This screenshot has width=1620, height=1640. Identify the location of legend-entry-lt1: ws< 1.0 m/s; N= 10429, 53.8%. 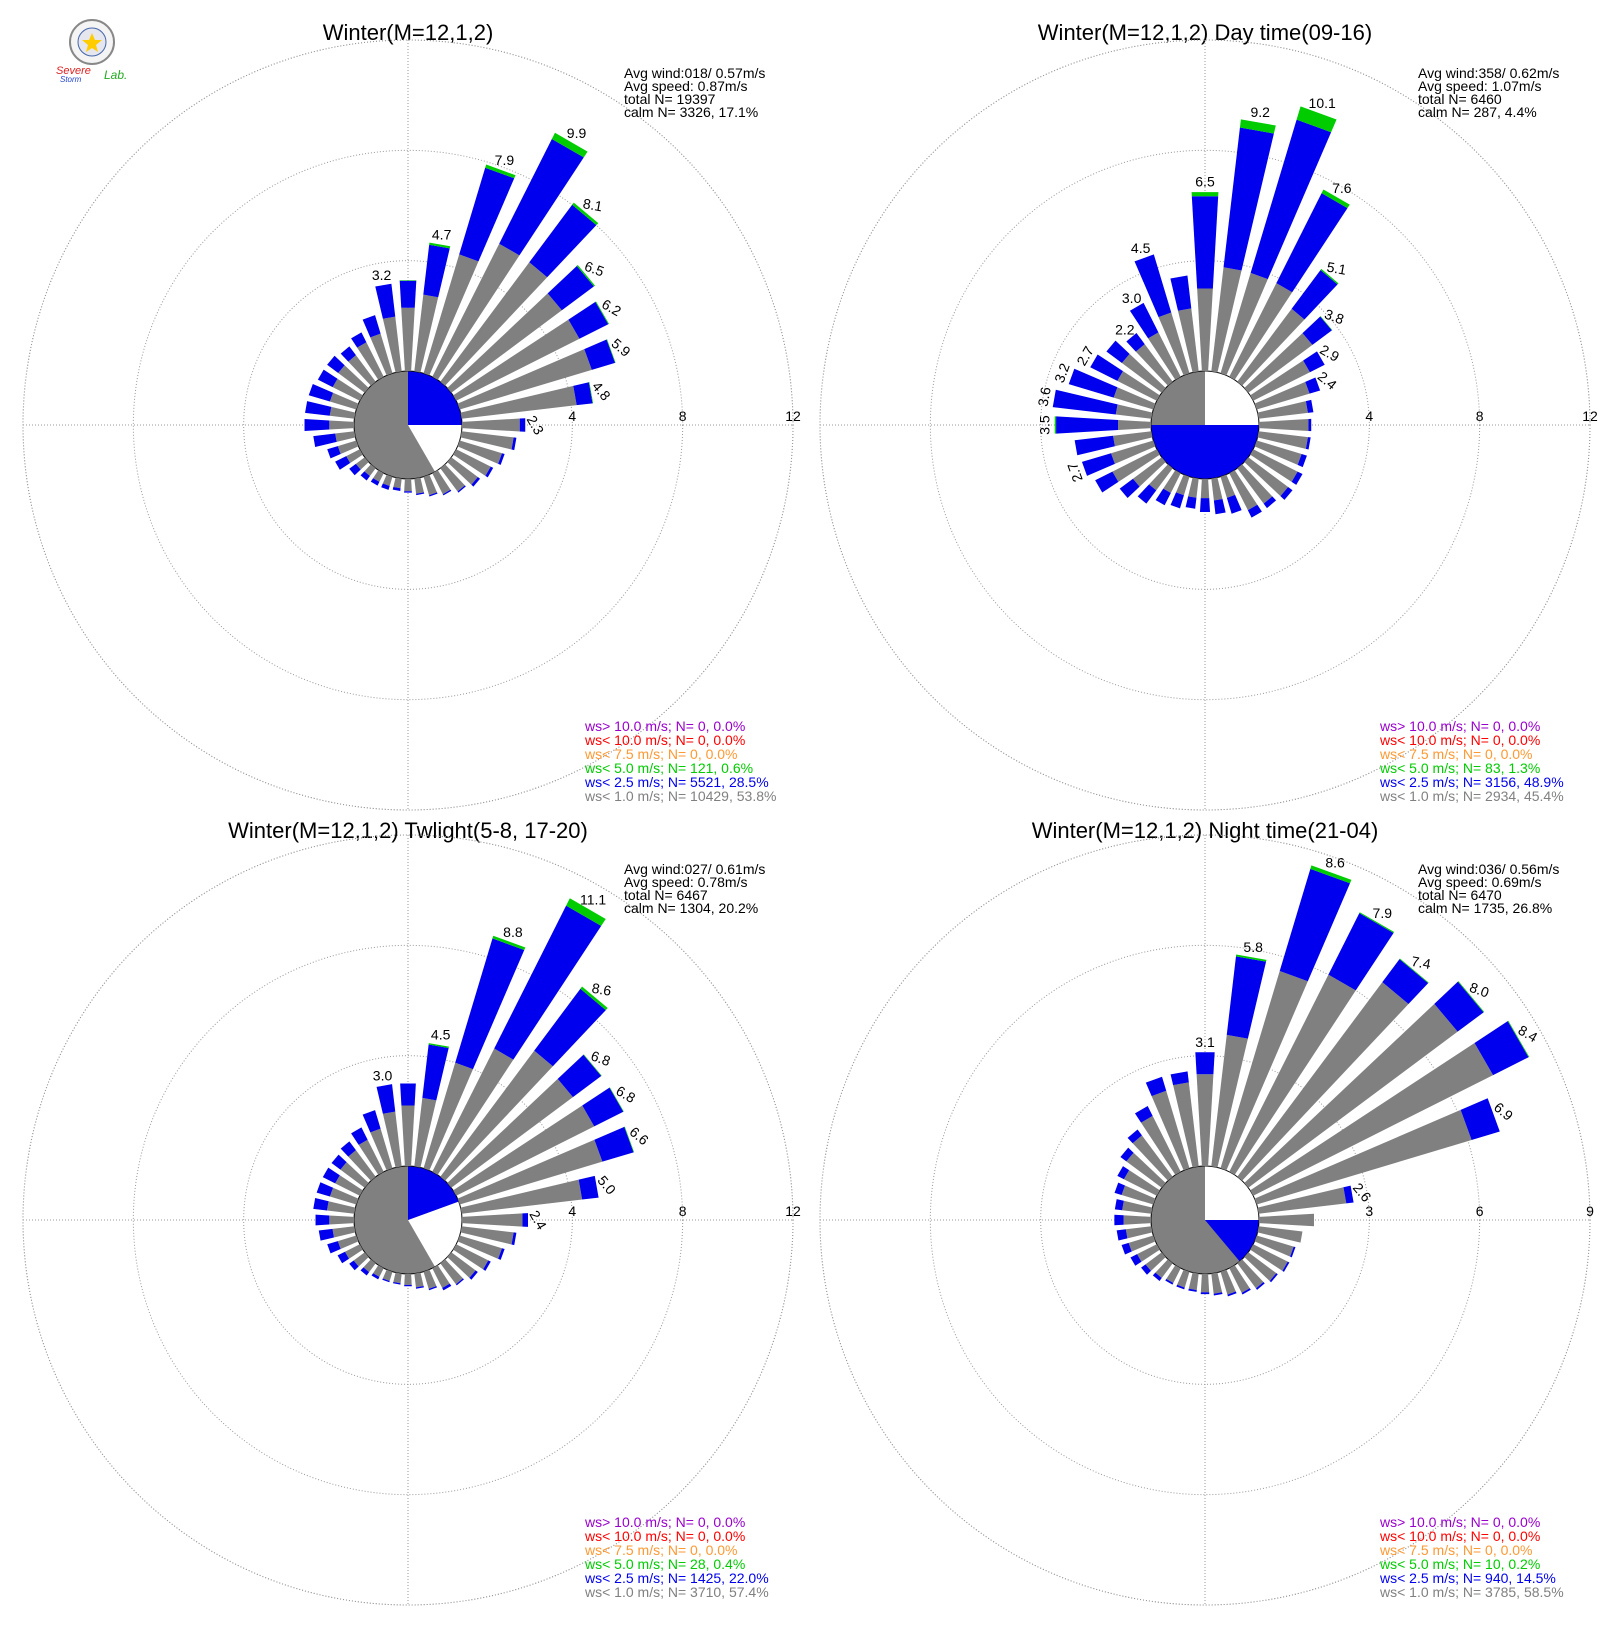
(680, 796).